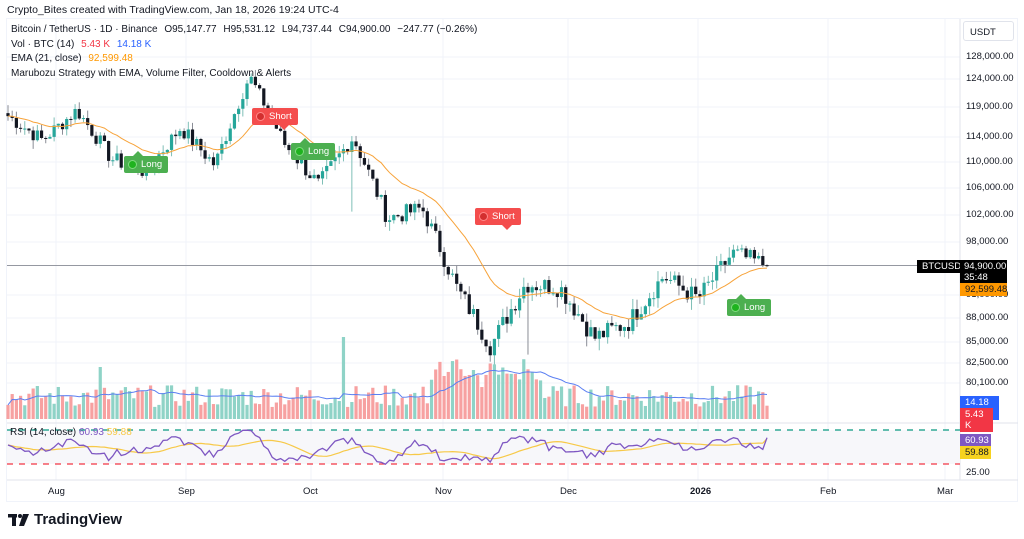 Image resolution: width=1024 pixels, height=539 pixels. What do you see at coordinates (990, 214) in the screenshot?
I see `price-axis-label: 102,000.00` at bounding box center [990, 214].